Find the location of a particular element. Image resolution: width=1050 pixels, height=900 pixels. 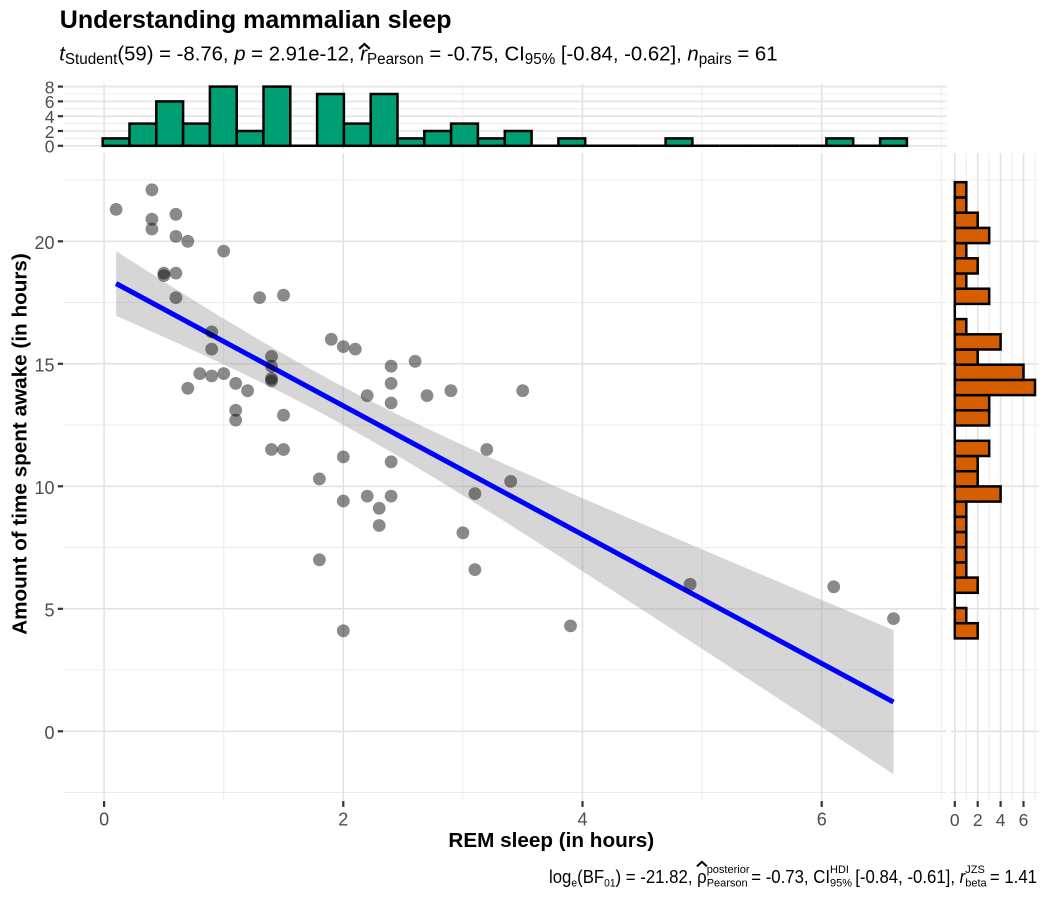

svg-text: [-0.84, -0.62], is located at coordinates (621, 54).